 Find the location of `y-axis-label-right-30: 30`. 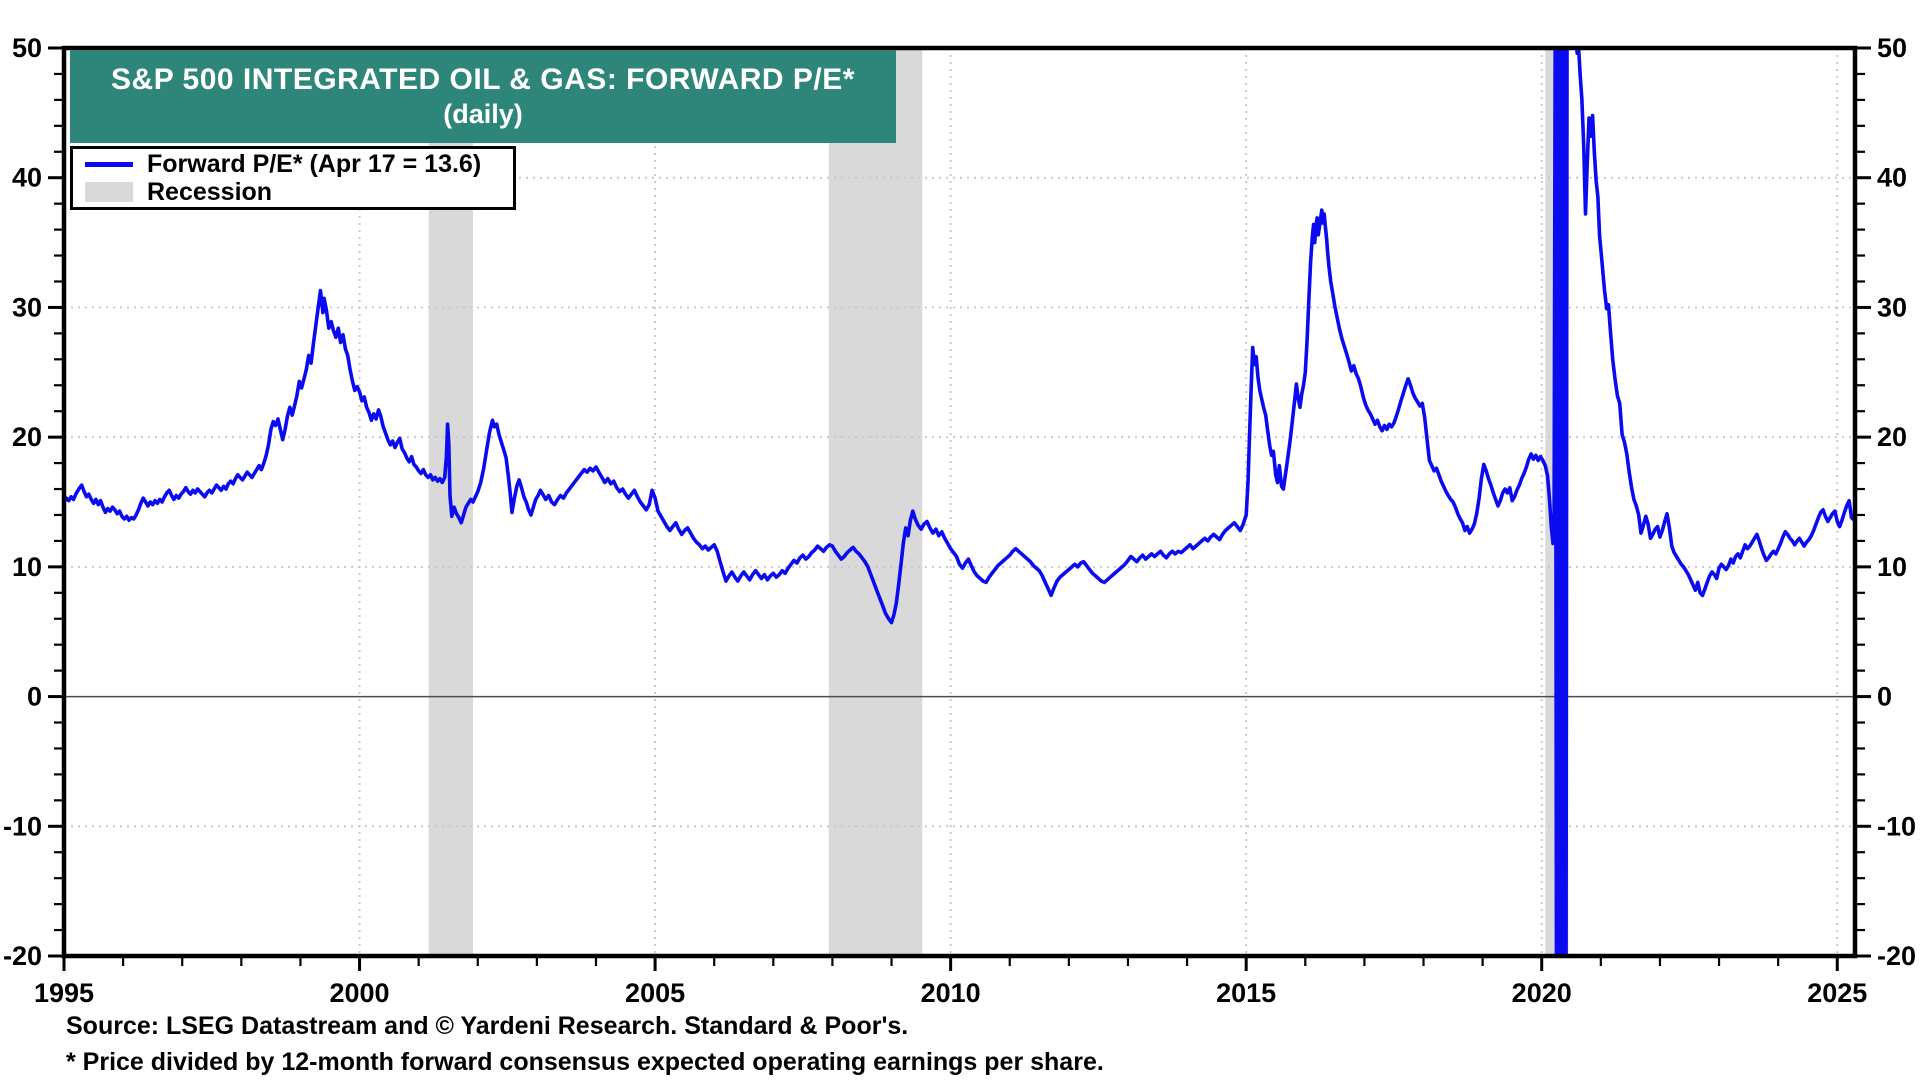

y-axis-label-right-30: 30 is located at coordinates (1892, 307).